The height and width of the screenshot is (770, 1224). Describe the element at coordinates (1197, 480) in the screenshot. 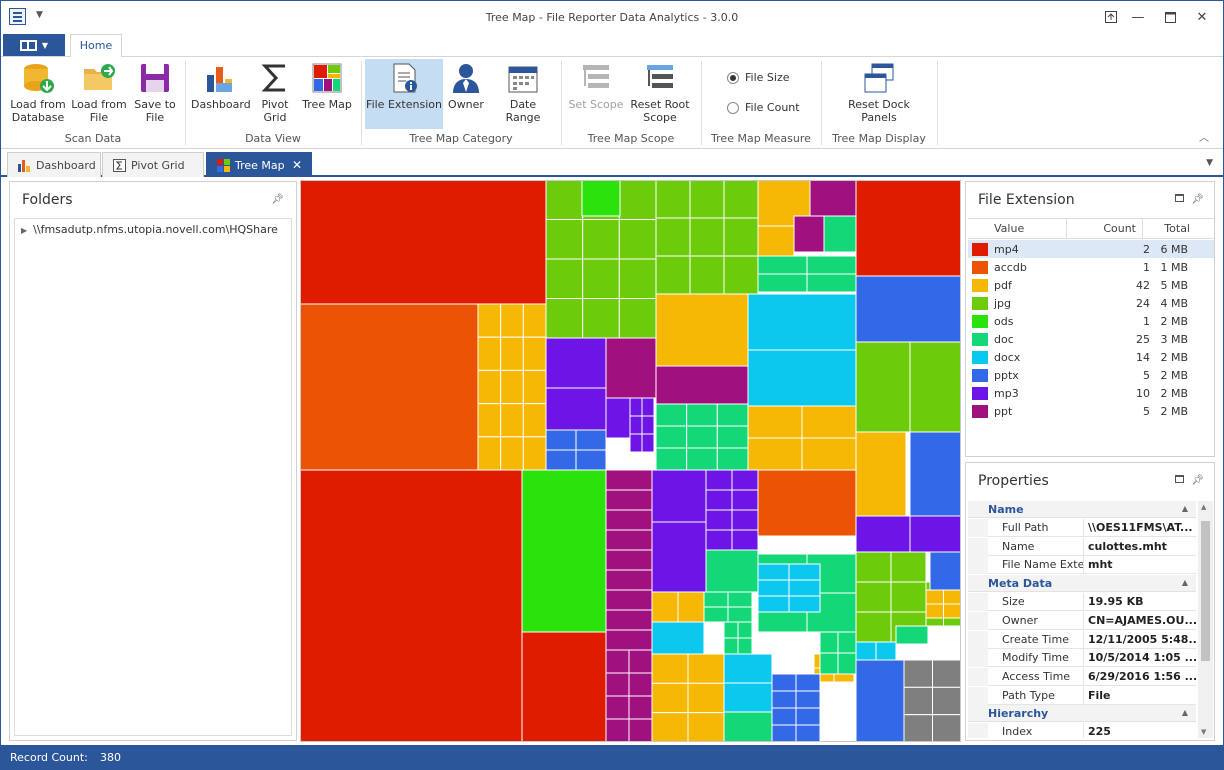

I see `pin-icon: 📌︎` at that location.